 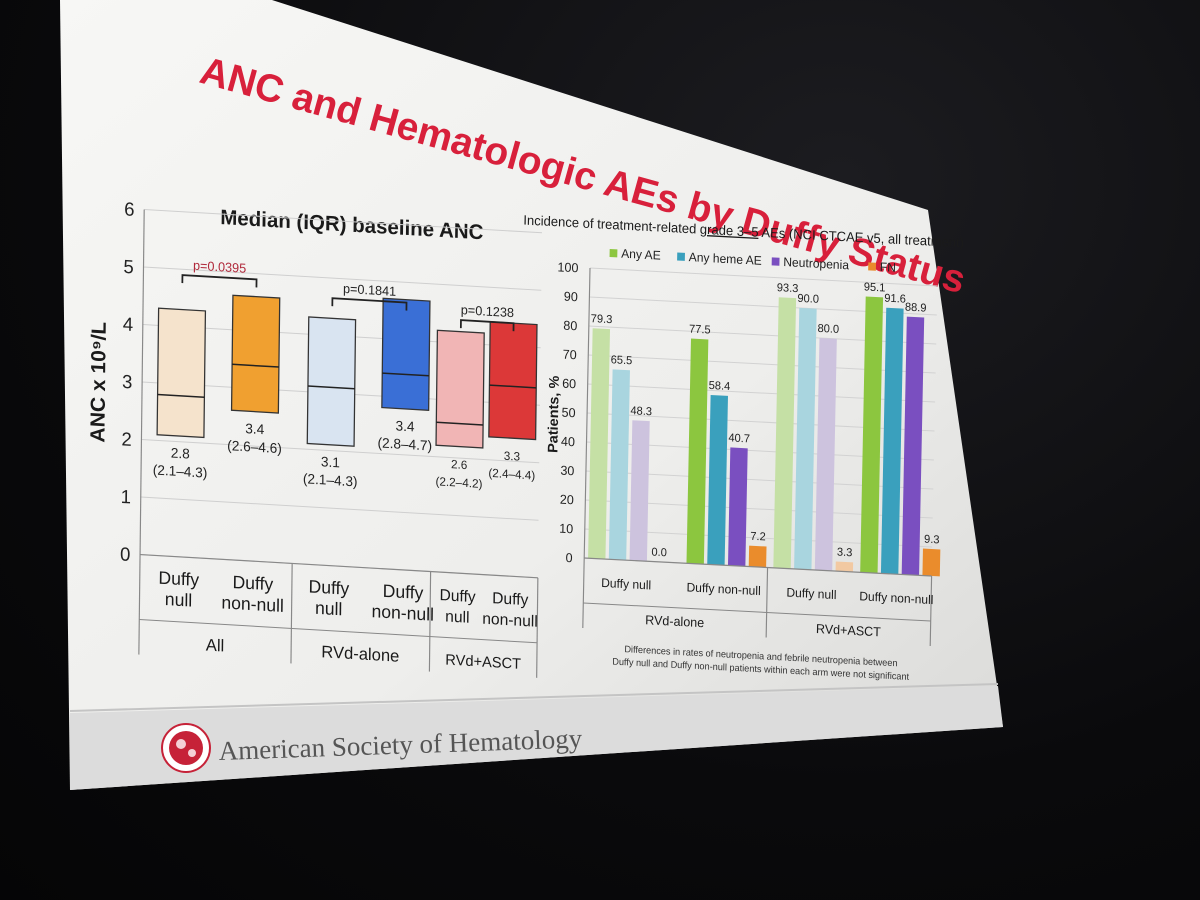 What do you see at coordinates (219, 267) in the screenshot?
I see `anc-p-value: p=0.0395` at bounding box center [219, 267].